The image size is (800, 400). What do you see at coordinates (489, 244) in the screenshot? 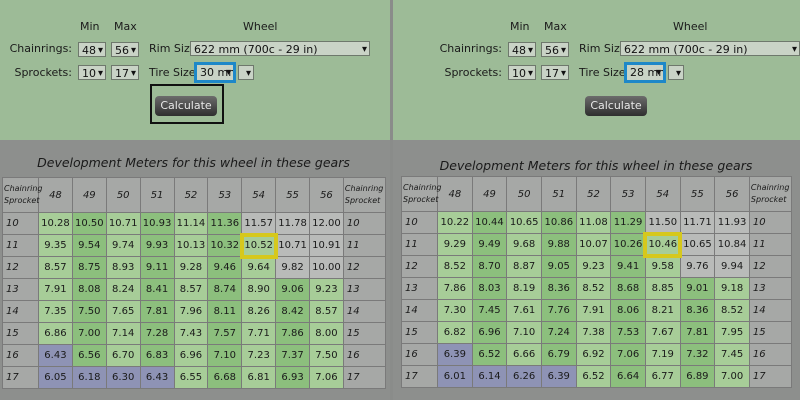
I see `development-cell: 9.49` at bounding box center [489, 244].